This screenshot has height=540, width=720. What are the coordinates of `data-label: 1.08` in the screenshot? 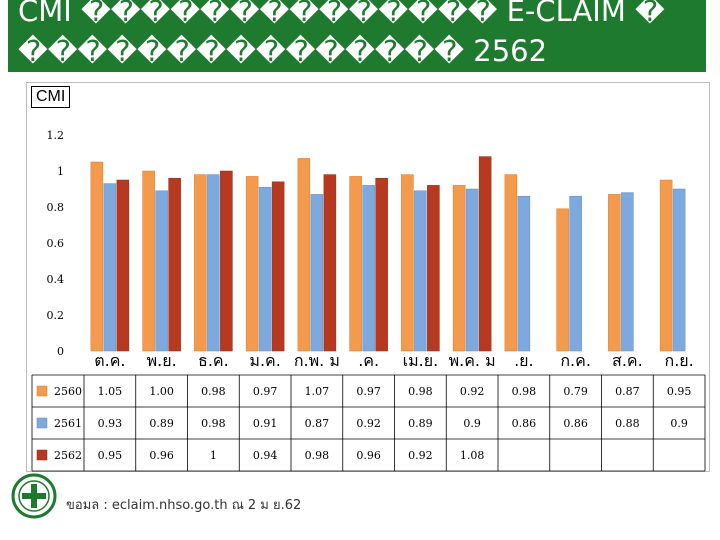 It's located at (472, 455).